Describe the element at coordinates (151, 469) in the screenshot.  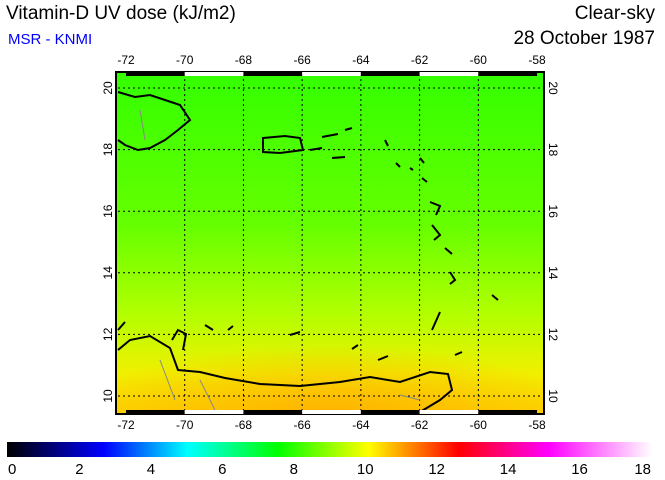
I see `colorbar-tick-label: 4` at that location.